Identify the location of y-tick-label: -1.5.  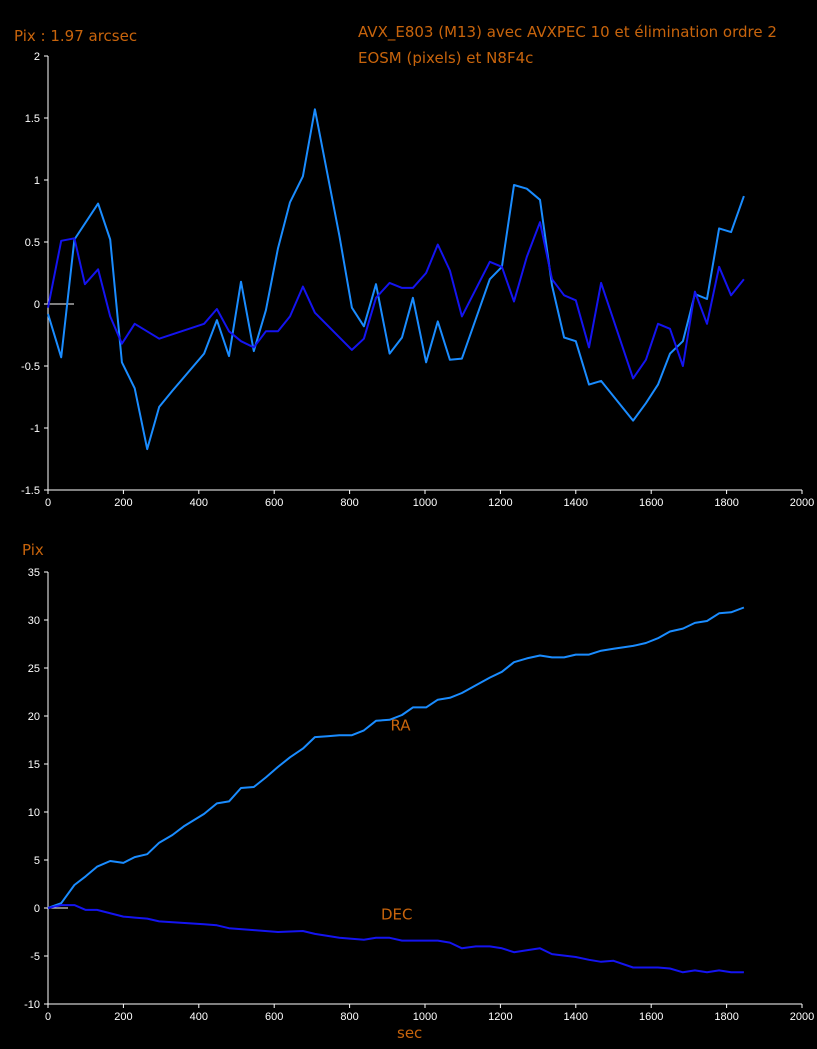
(30, 491).